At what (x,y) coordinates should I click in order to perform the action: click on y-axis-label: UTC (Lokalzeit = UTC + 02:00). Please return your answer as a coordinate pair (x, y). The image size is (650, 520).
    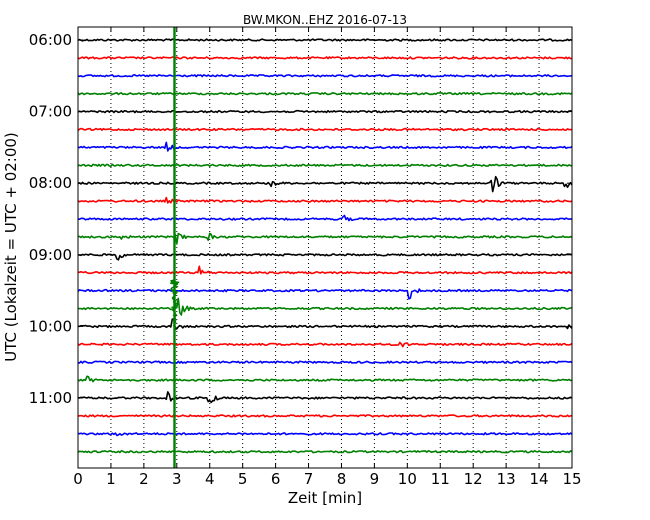
    Looking at the image, I should click on (11, 247).